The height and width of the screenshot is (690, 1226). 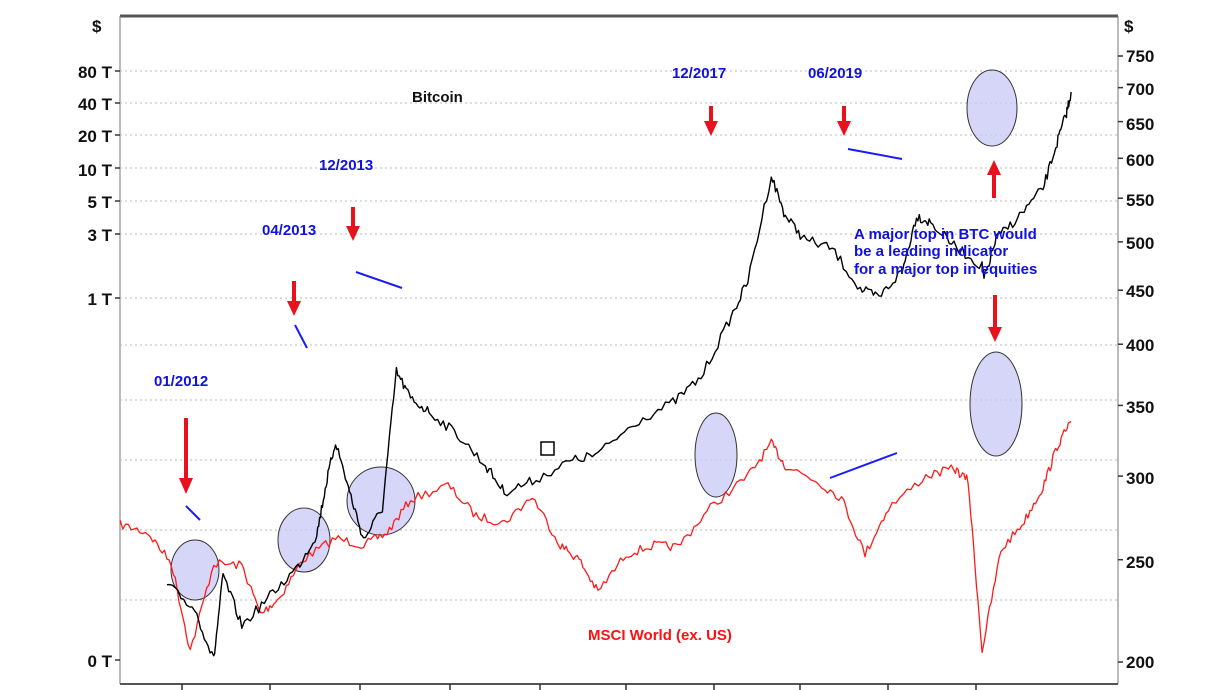 What do you see at coordinates (1140, 160) in the screenshot?
I see `right-tick-label: 600` at bounding box center [1140, 160].